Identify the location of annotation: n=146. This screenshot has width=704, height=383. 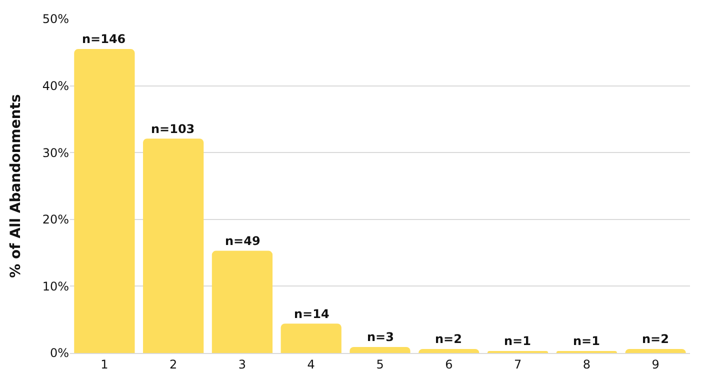
(104, 39).